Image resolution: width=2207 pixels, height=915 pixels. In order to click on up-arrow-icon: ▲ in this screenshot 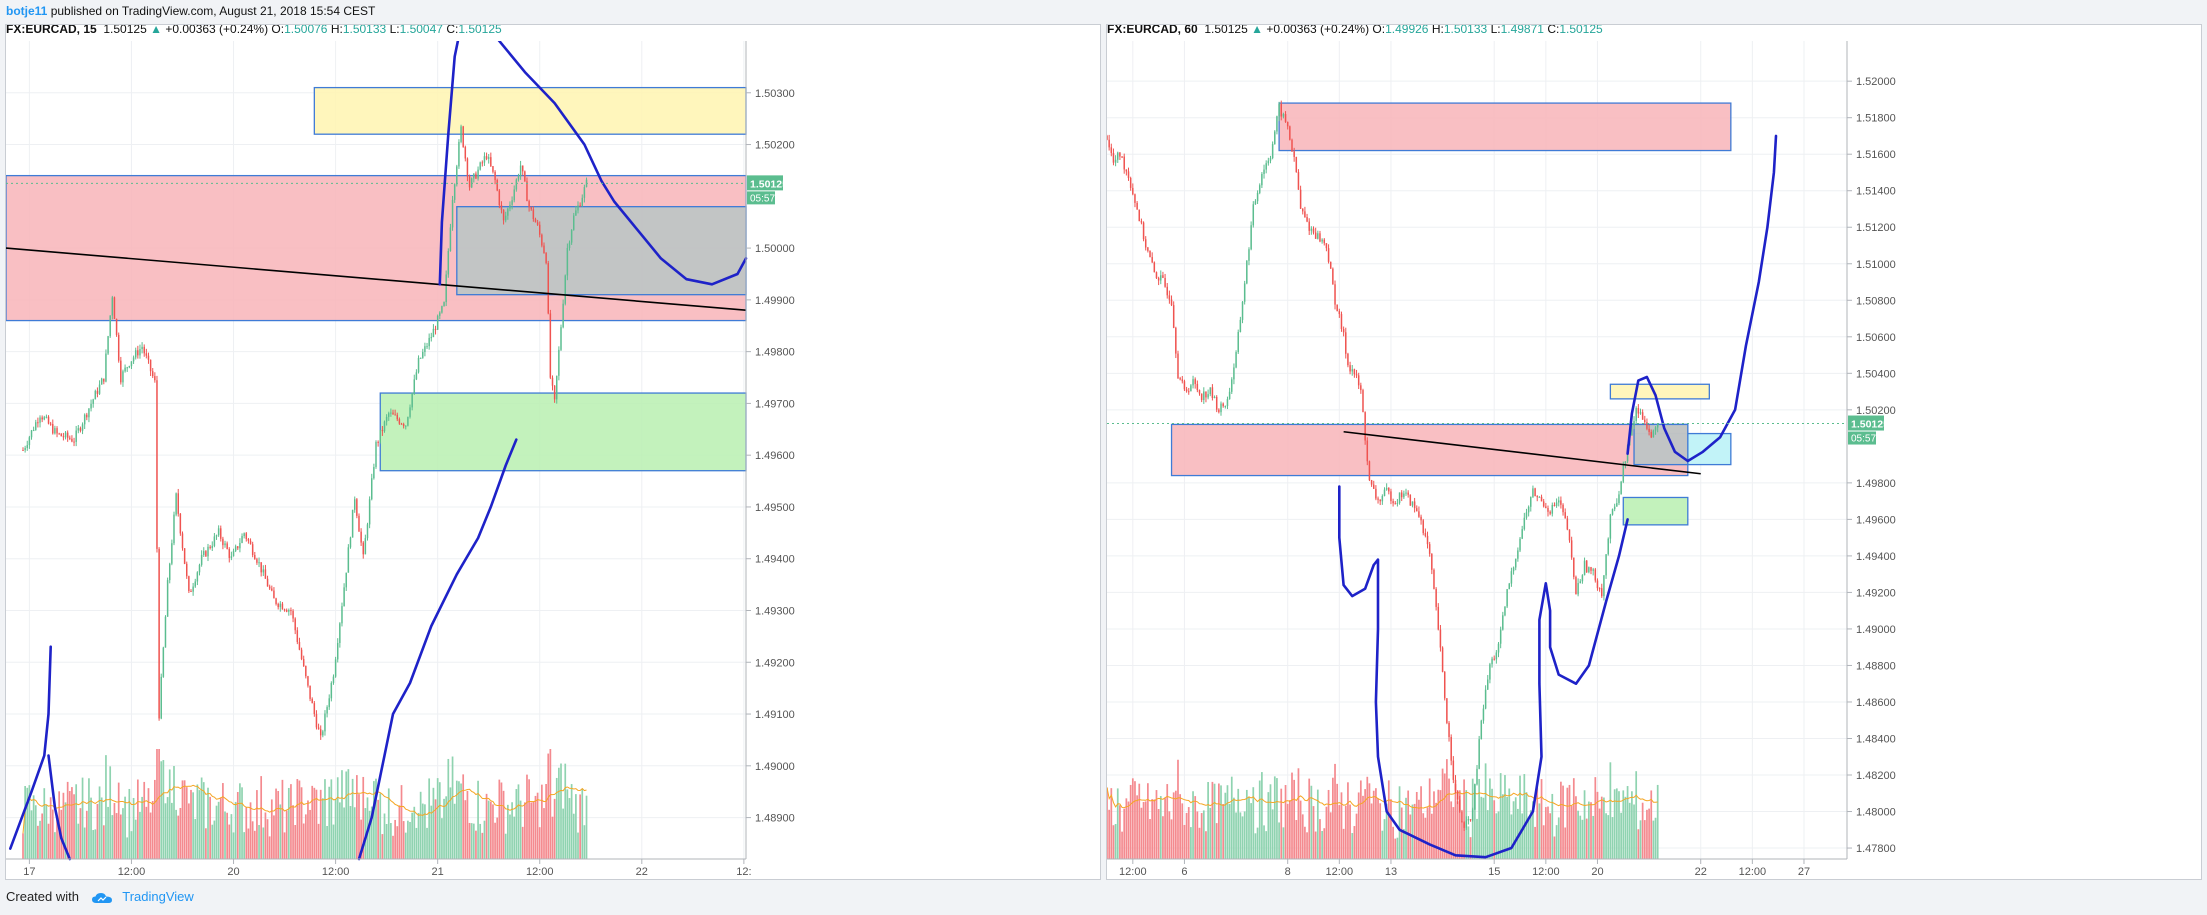, I will do `click(1257, 30)`.